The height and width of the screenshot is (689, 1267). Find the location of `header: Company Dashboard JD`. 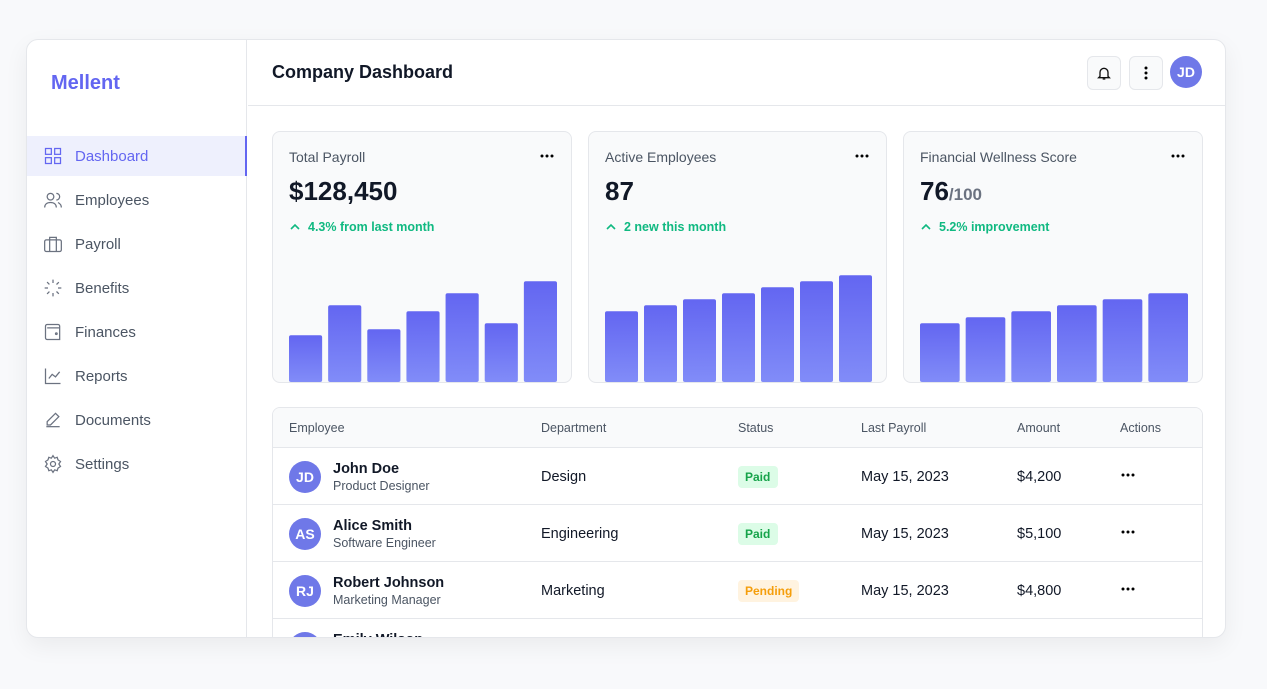

header: Company Dashboard JD is located at coordinates (736, 73).